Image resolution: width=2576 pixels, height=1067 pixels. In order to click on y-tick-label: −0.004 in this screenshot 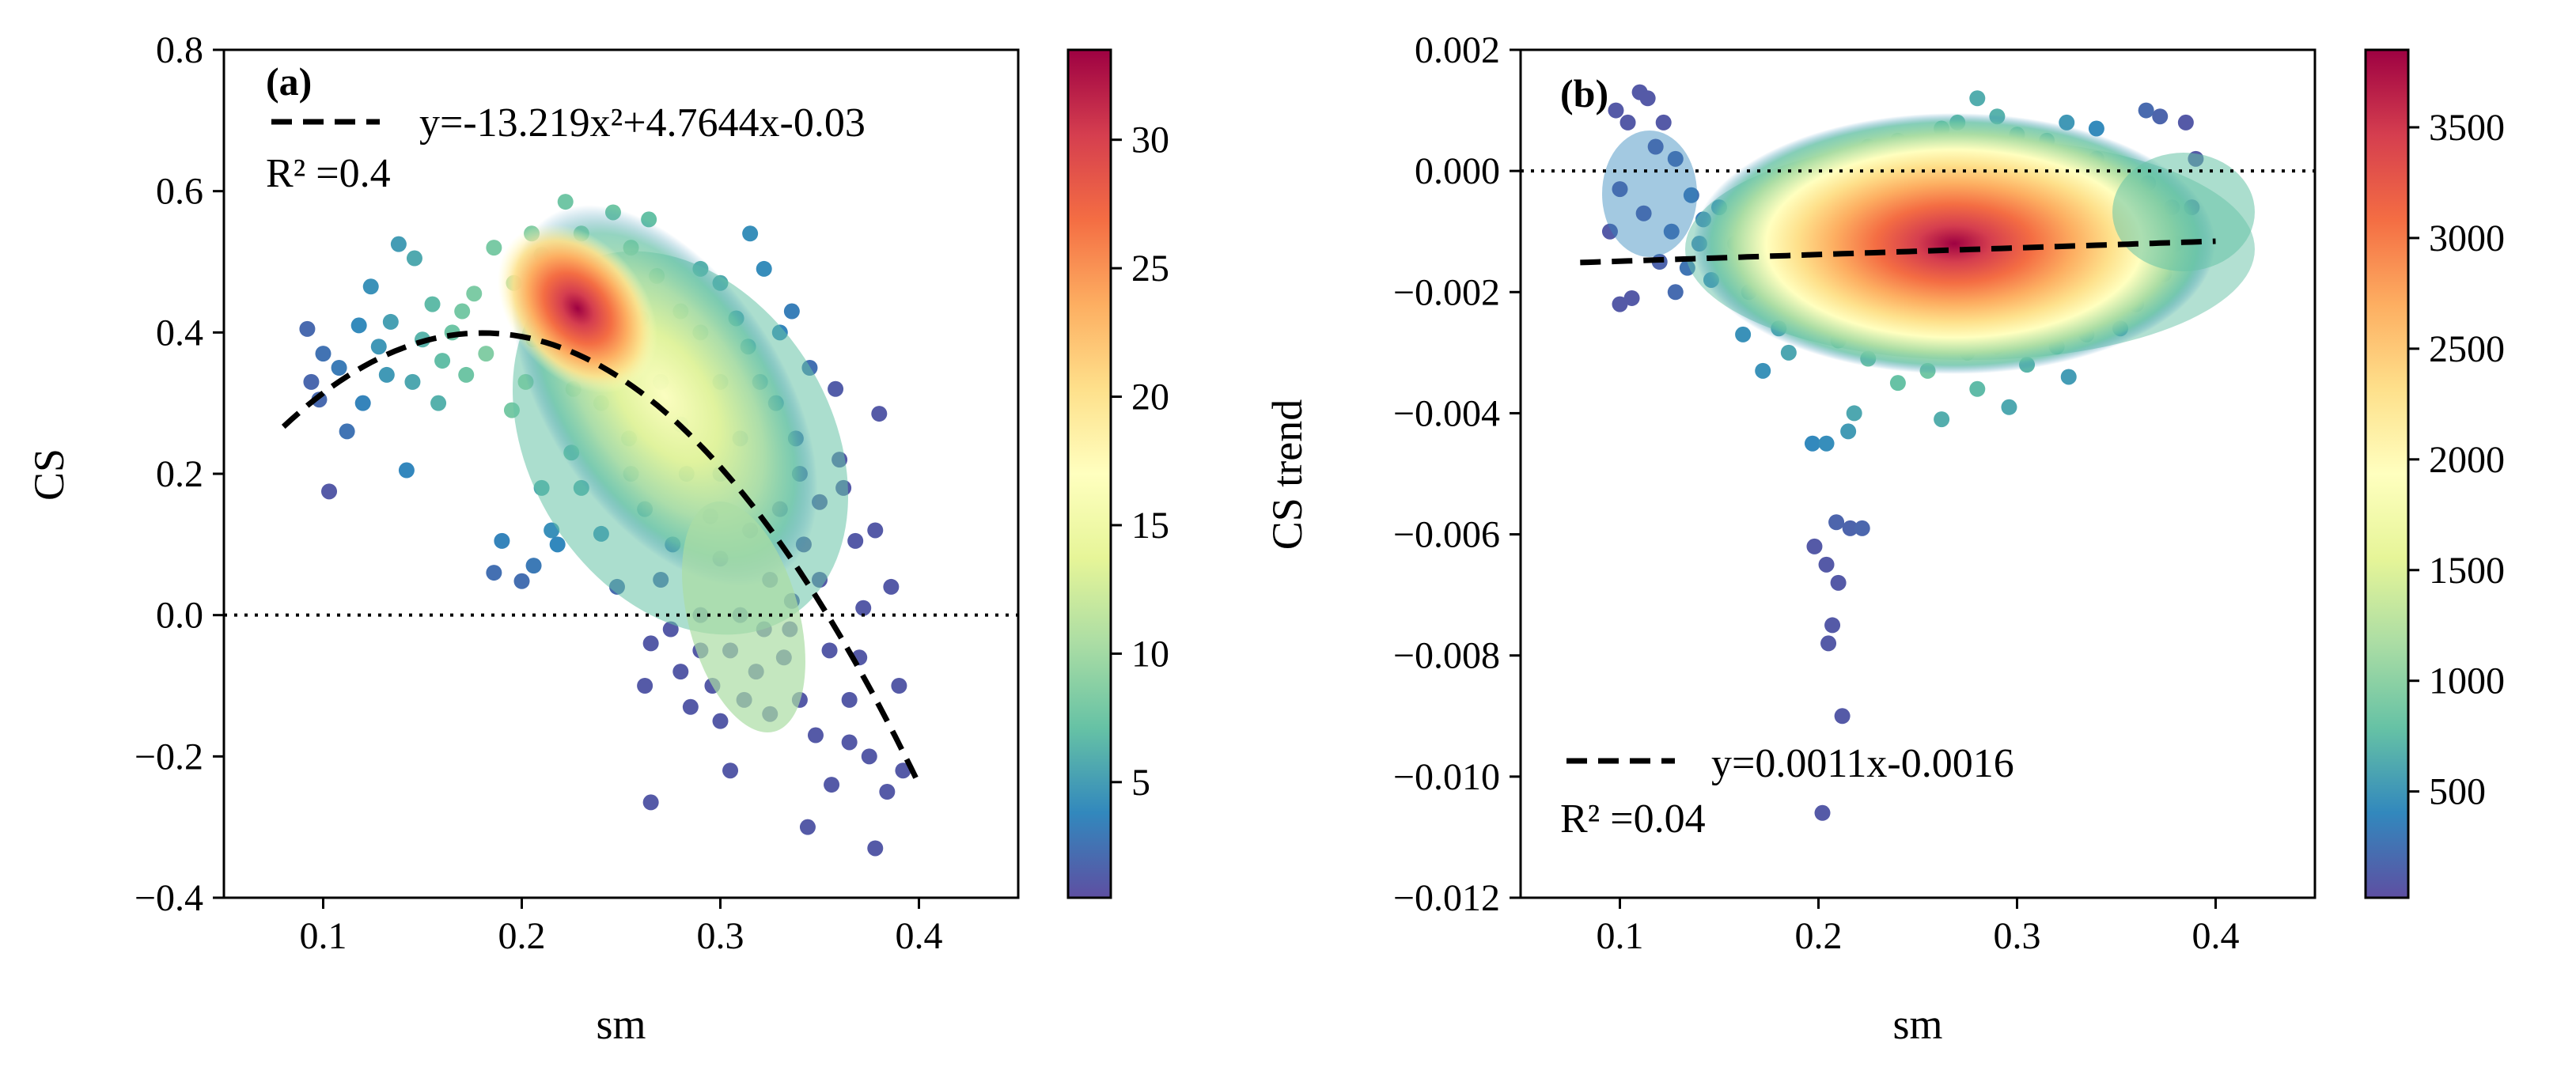, I will do `click(1446, 413)`.